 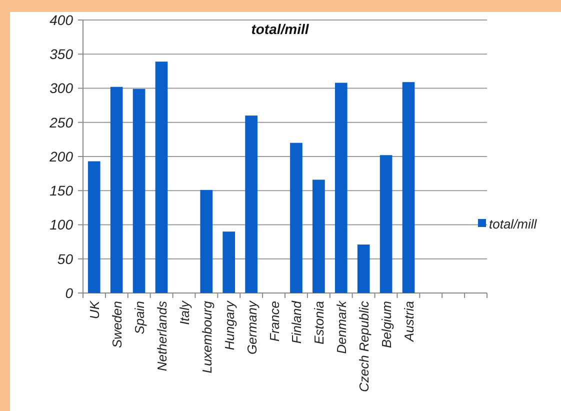 I want to click on x-tick-label: Czech Republic, so click(x=364, y=346).